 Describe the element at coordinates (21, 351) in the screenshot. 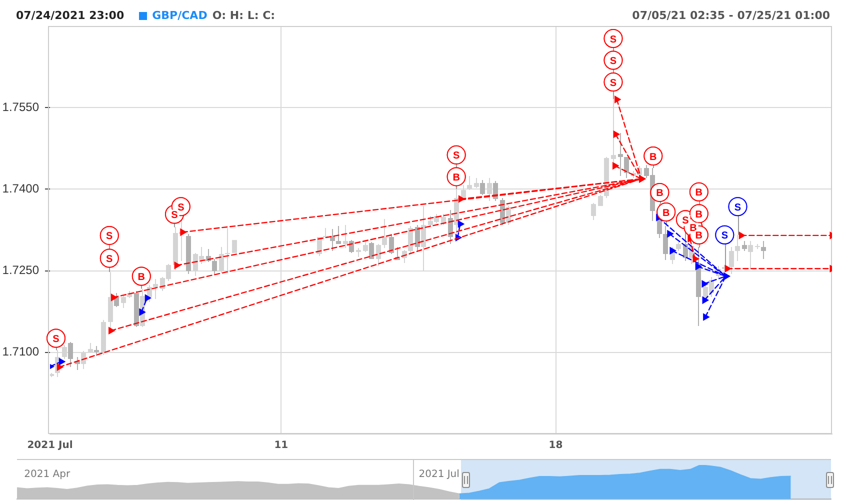

I see `y-tick-label: 1.7100` at that location.